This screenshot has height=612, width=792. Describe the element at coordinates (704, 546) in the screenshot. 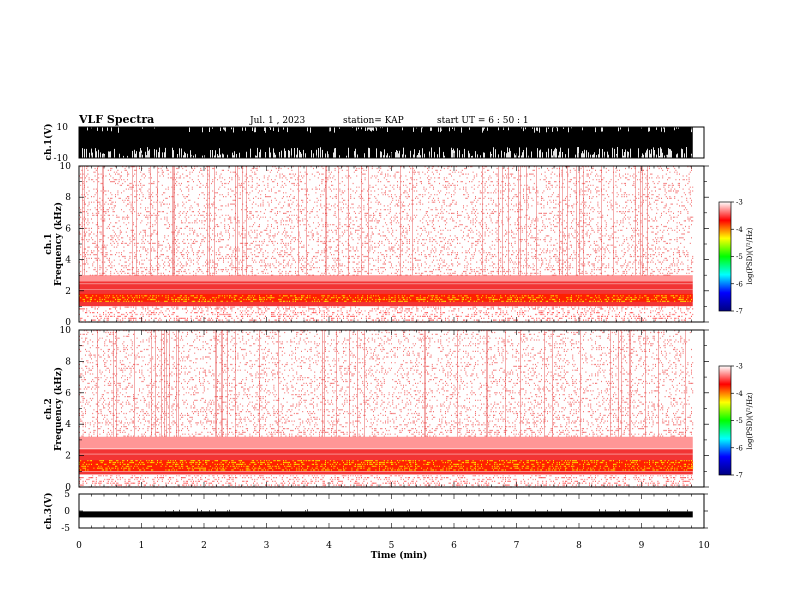

I see `time-tick-label: 10` at that location.